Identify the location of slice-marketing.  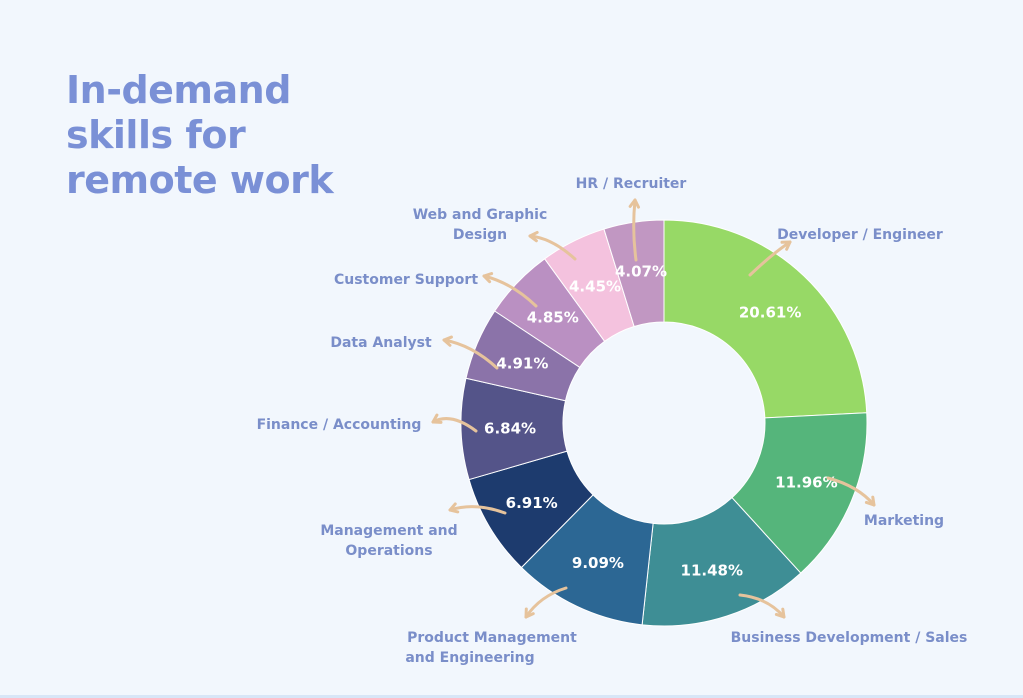
(799, 493).